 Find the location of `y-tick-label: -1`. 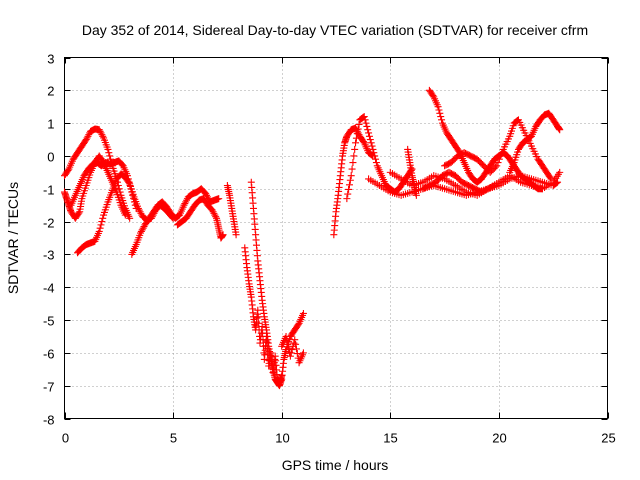

y-tick-label: -1 is located at coordinates (49, 190).